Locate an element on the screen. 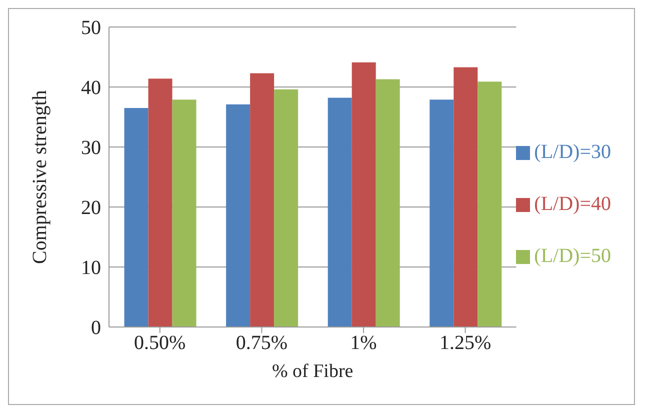 The height and width of the screenshot is (409, 645). y-tick-label: 40 is located at coordinates (91, 88).